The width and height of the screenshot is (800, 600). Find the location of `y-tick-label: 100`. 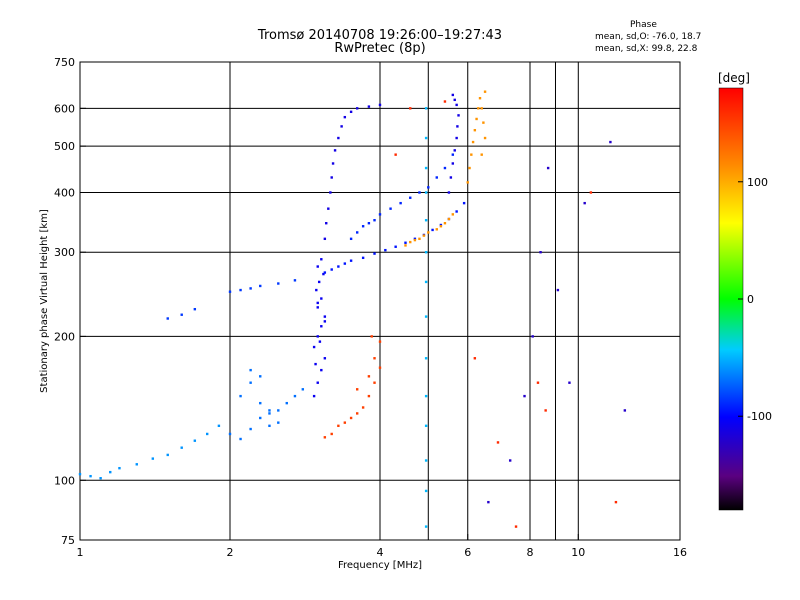

y-tick-label: 100 is located at coordinates (64, 480).